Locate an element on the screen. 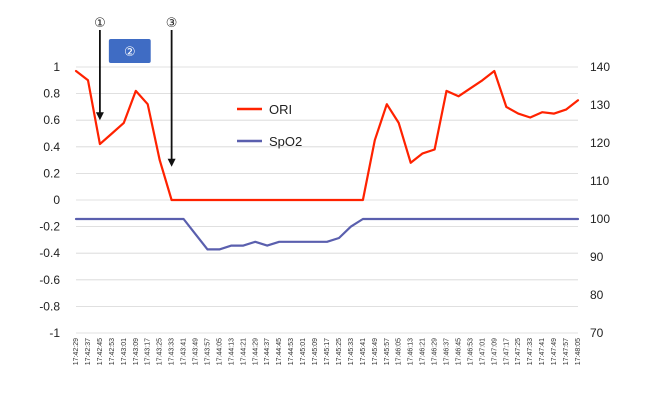 The width and height of the screenshot is (650, 400). right-y-axis: 140 130 120 110 100 90 80 70 is located at coordinates (600, 200).